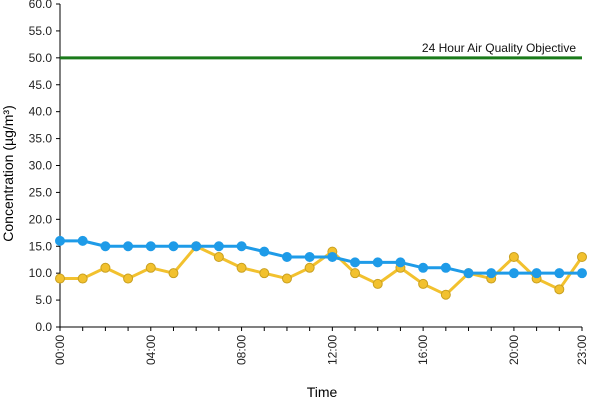 Image resolution: width=600 pixels, height=400 pixels. Describe the element at coordinates (332, 350) in the screenshot. I see `x-tick-label: 12:00` at that location.